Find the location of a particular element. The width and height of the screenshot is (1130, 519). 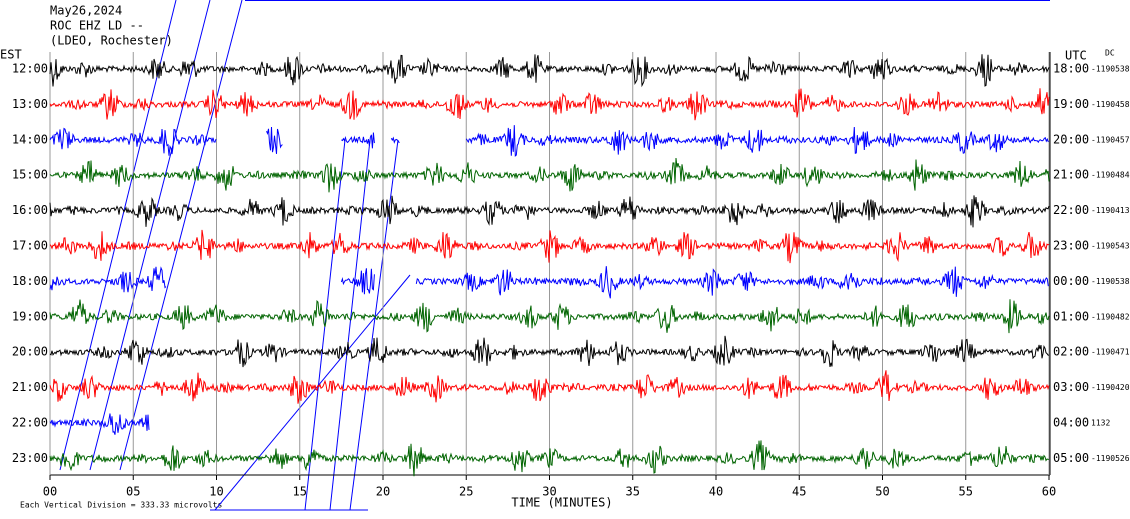

utc-label: 20:00 is located at coordinates (1071, 139).